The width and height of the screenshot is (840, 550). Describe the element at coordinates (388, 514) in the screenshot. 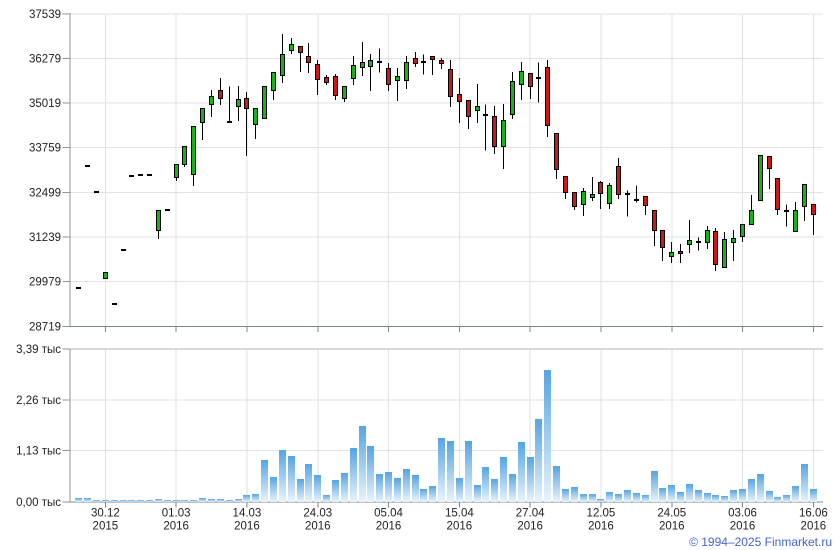

I see `svg-text: 05.04` at that location.